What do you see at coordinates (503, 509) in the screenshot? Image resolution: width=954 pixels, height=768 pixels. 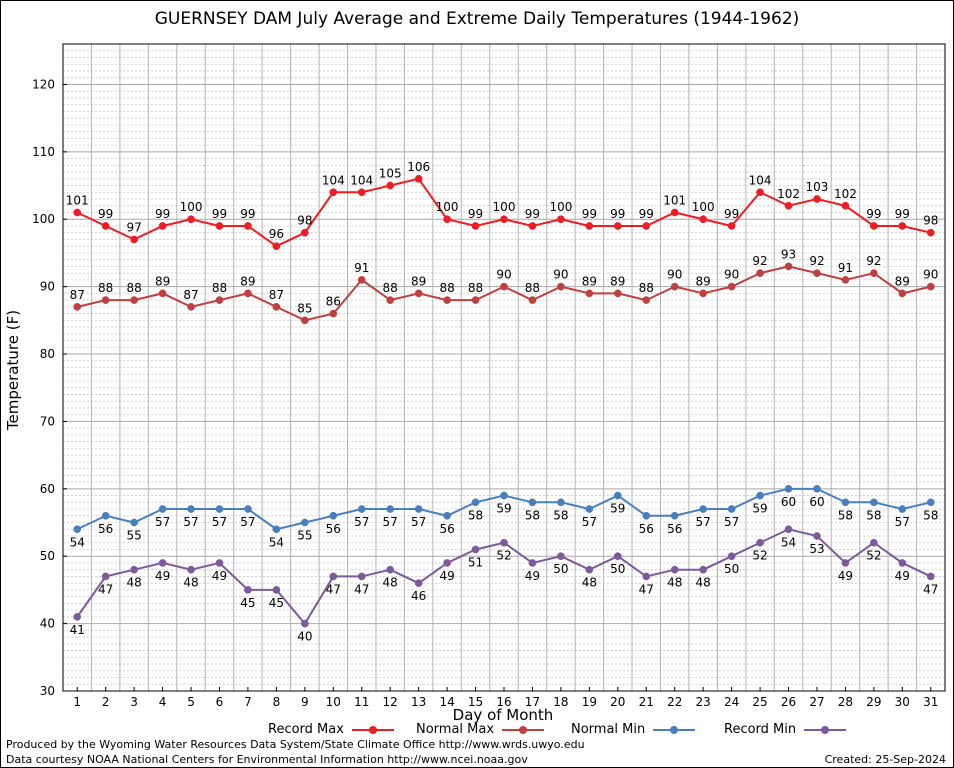 I see `data-label: 59` at bounding box center [503, 509].